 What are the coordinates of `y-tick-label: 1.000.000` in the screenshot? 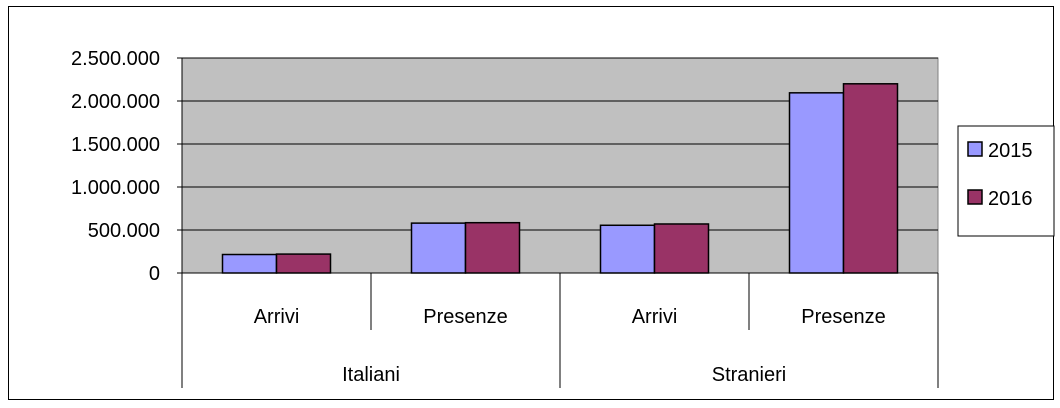 It's located at (115, 188).